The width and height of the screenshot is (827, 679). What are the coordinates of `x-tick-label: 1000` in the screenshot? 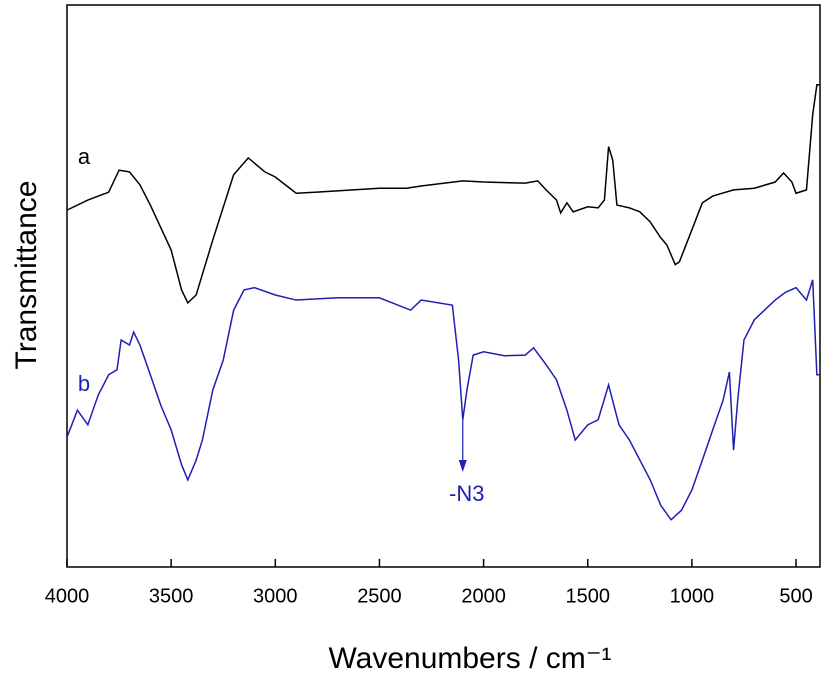 It's located at (692, 596).